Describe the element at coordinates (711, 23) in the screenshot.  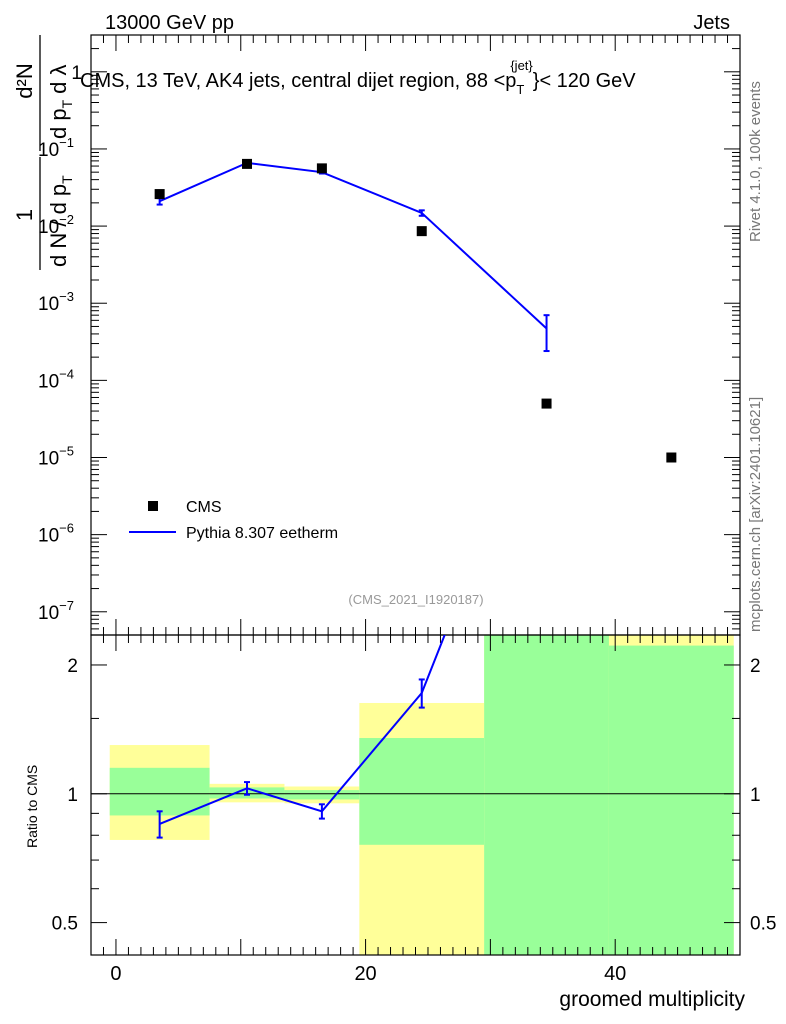
I see `header-jets-label: Jets` at that location.